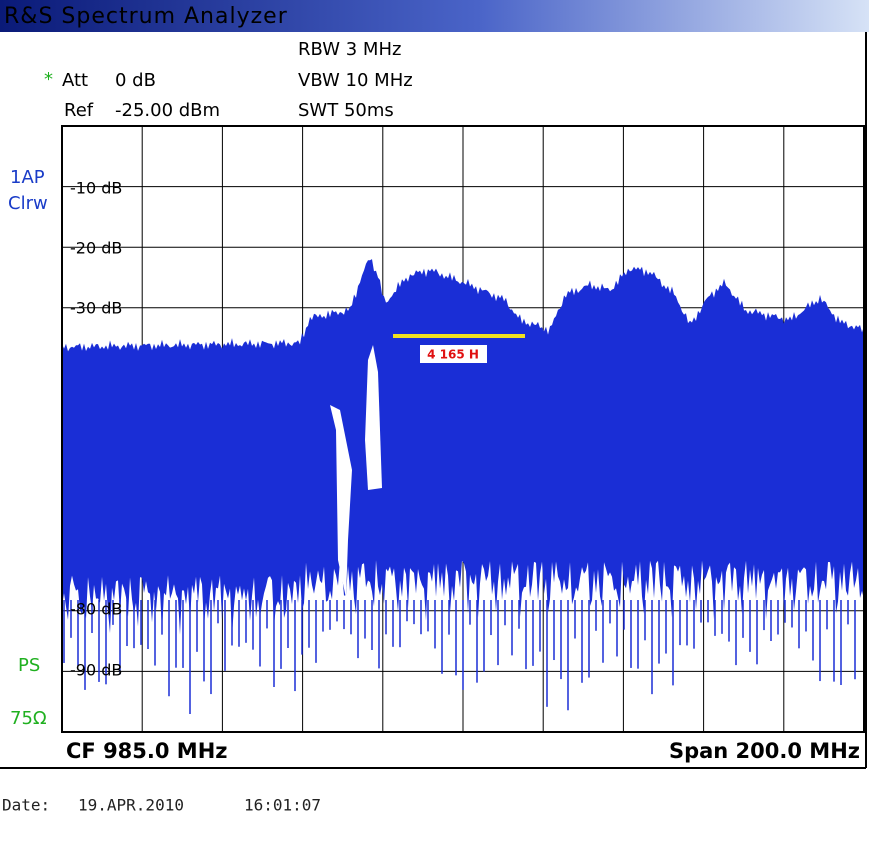 The image size is (869, 844). I want to click on title: R&S Spectrum Analyzer, so click(146, 16).